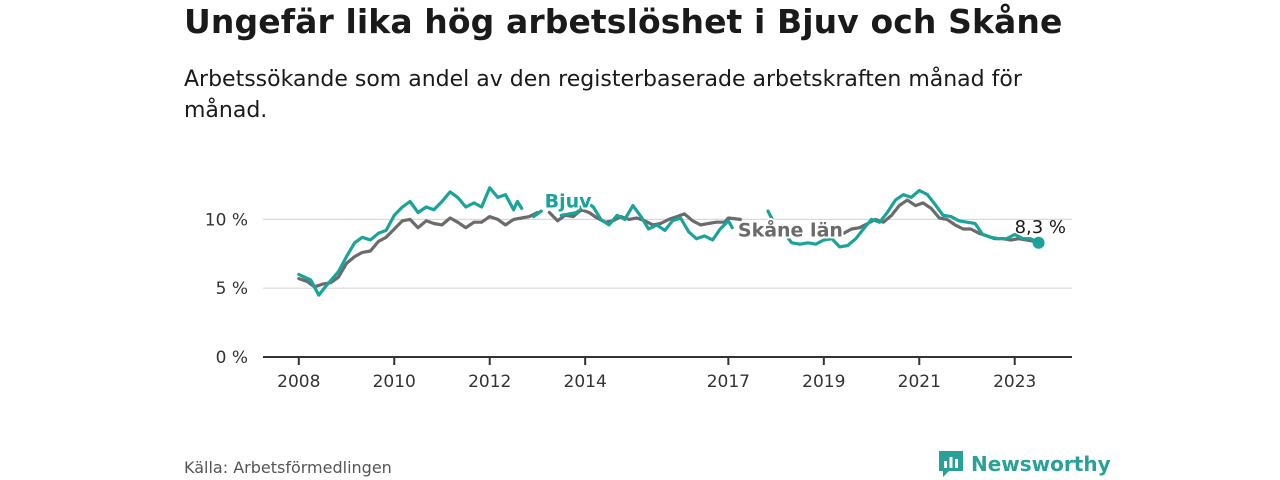 The image size is (1280, 480). I want to click on x-tick-label: 2017, so click(728, 382).